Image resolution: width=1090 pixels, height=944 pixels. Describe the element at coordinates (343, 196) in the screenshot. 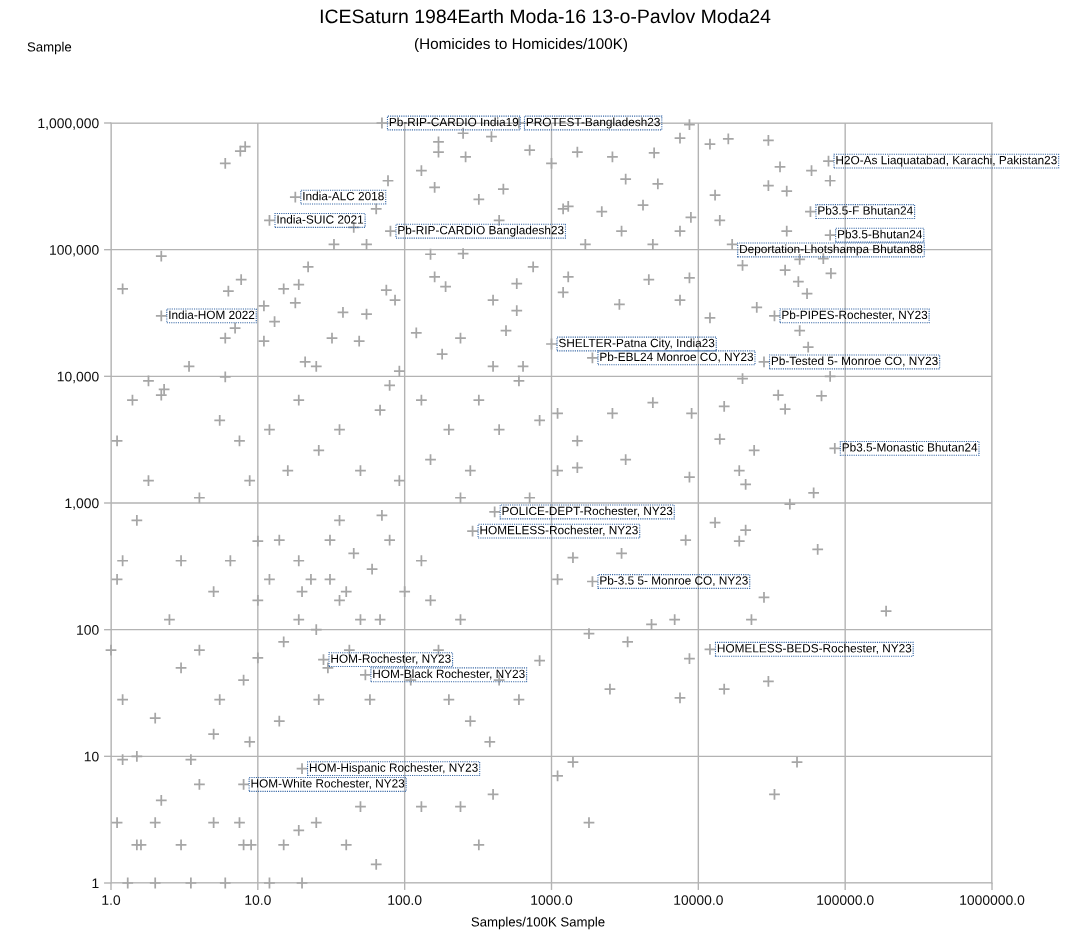

I see `annotation: India-ALC 2018` at that location.